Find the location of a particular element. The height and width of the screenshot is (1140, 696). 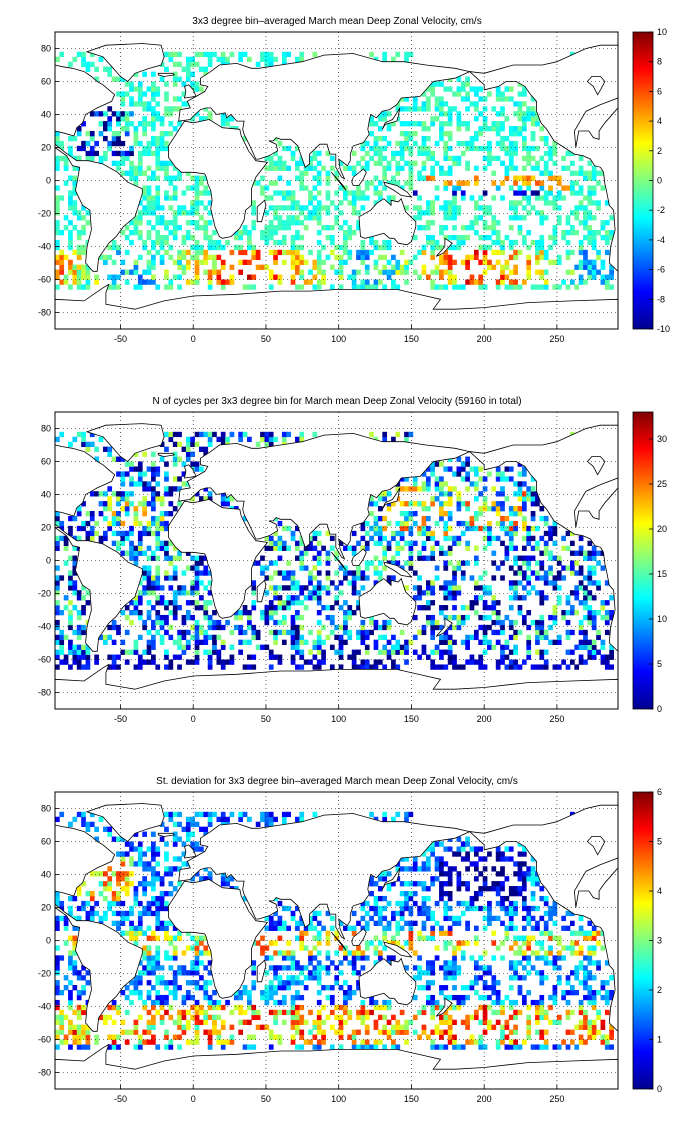

colorbar-tick-label: -4 is located at coordinates (661, 240).